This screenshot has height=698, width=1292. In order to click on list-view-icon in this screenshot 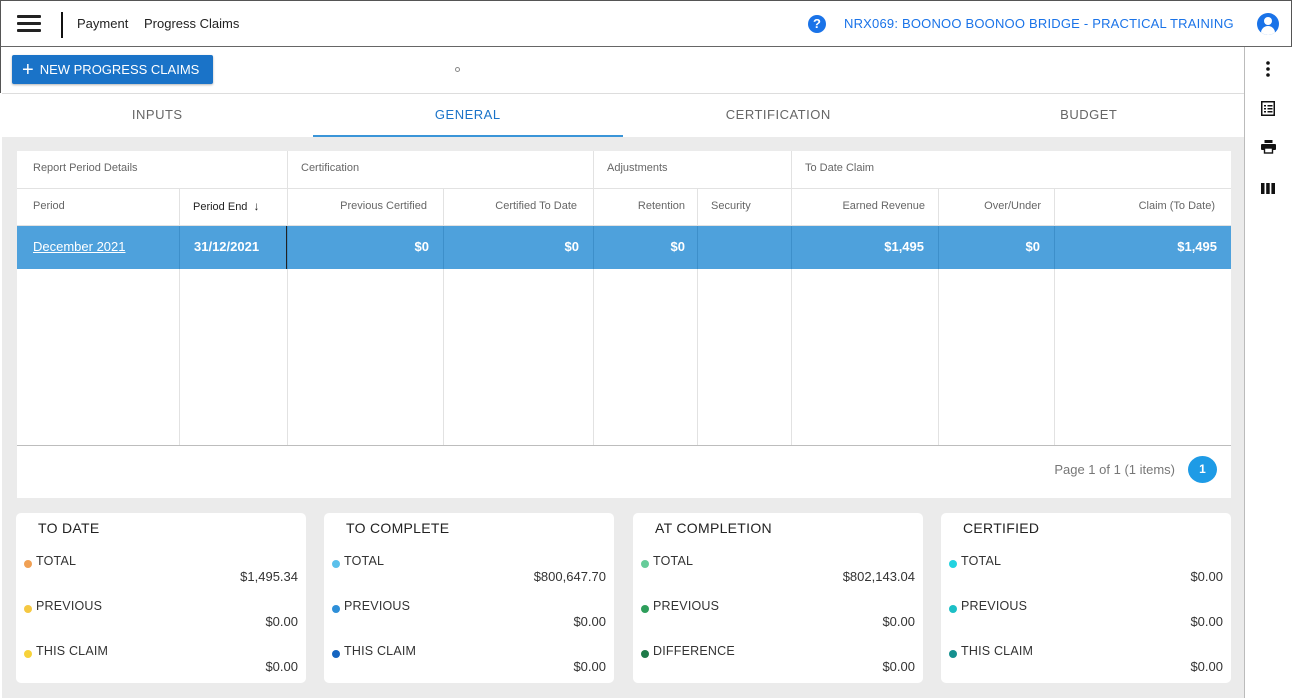, I will do `click(1268, 108)`.